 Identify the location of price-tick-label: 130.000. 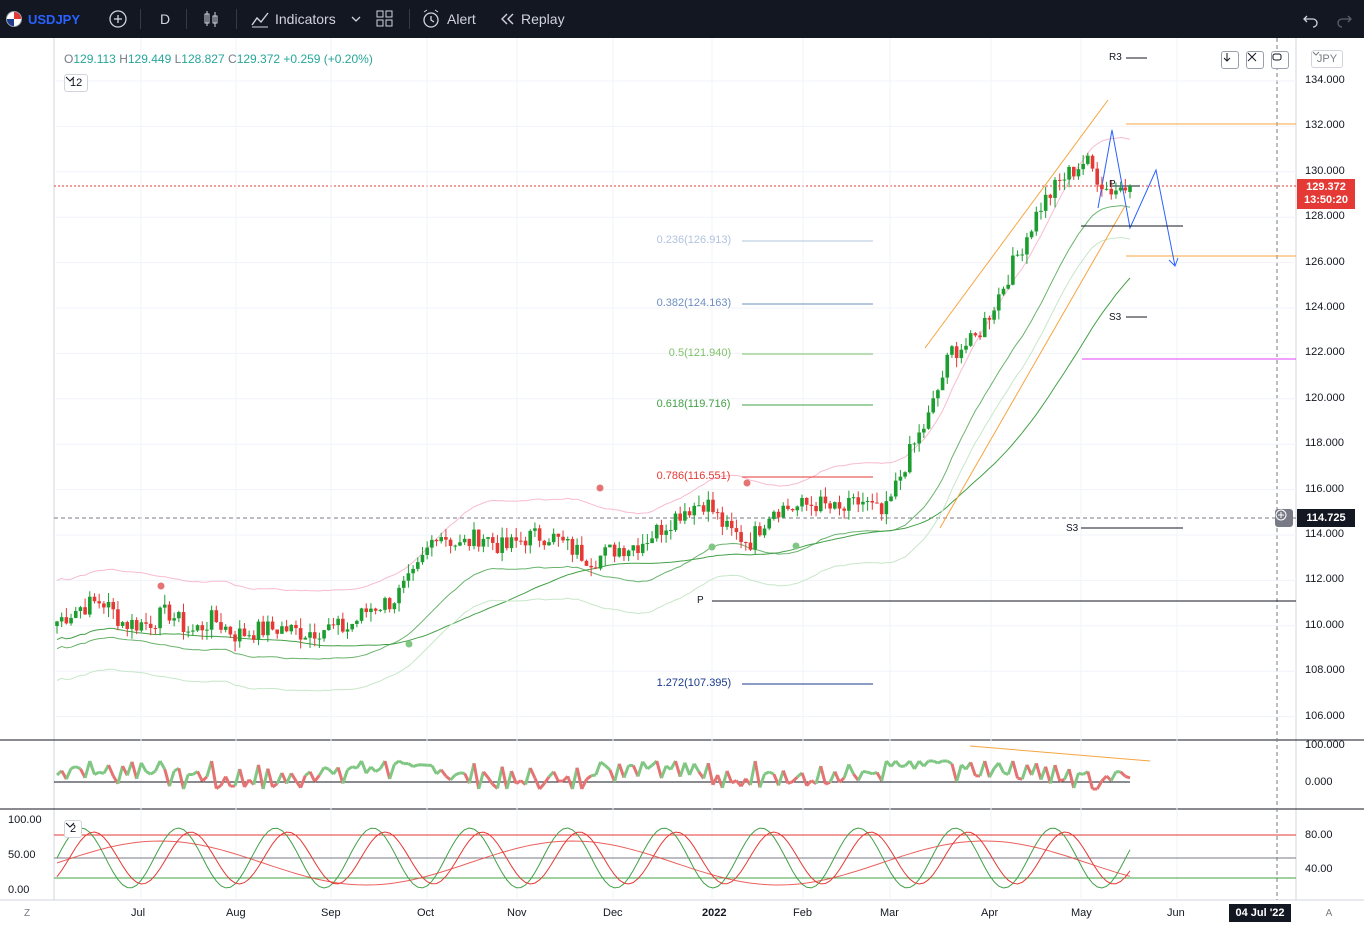
(1325, 170).